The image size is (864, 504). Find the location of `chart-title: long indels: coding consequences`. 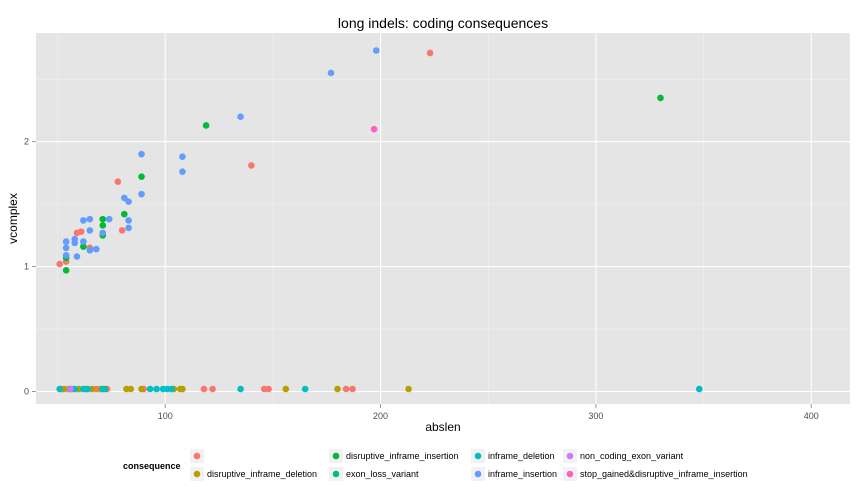

chart-title: long indels: coding consequences is located at coordinates (443, 23).